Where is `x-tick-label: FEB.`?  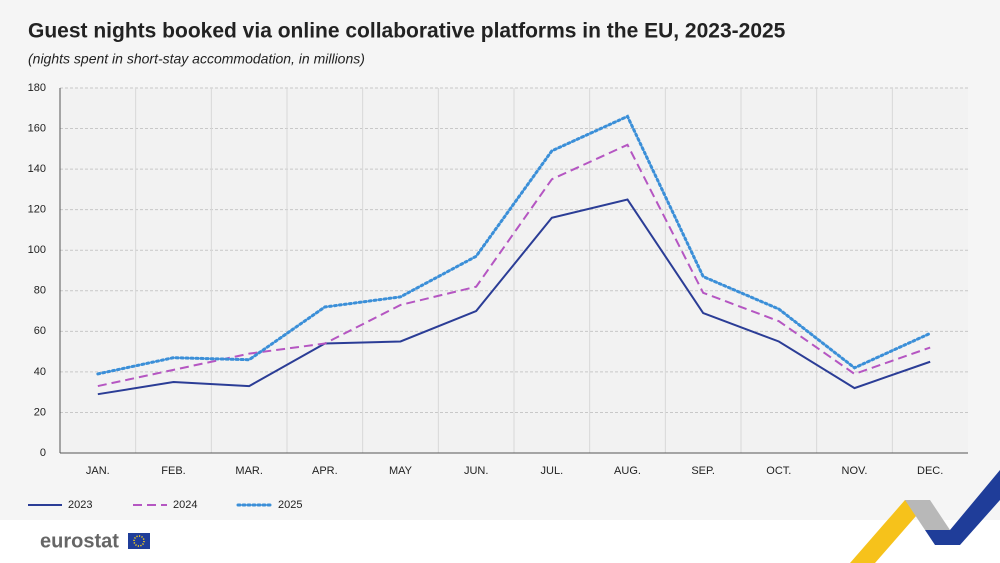
x-tick-label: FEB. is located at coordinates (173, 471).